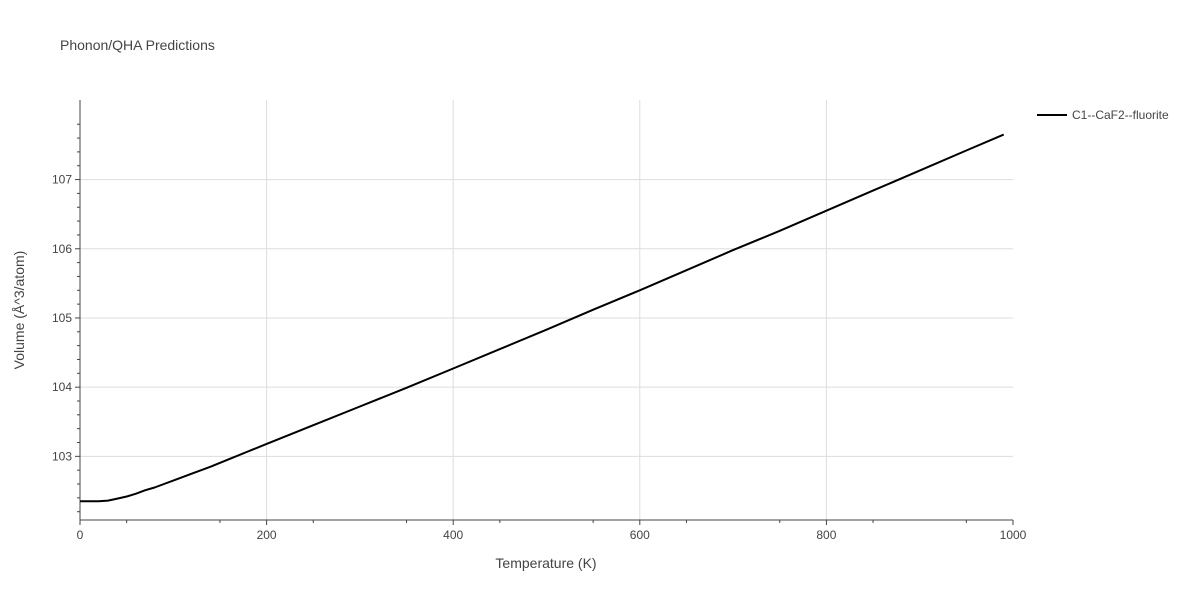 Image resolution: width=1200 pixels, height=600 pixels. What do you see at coordinates (1120, 115) in the screenshot?
I see `legend-label: C1--CaF2--fluorite` at bounding box center [1120, 115].